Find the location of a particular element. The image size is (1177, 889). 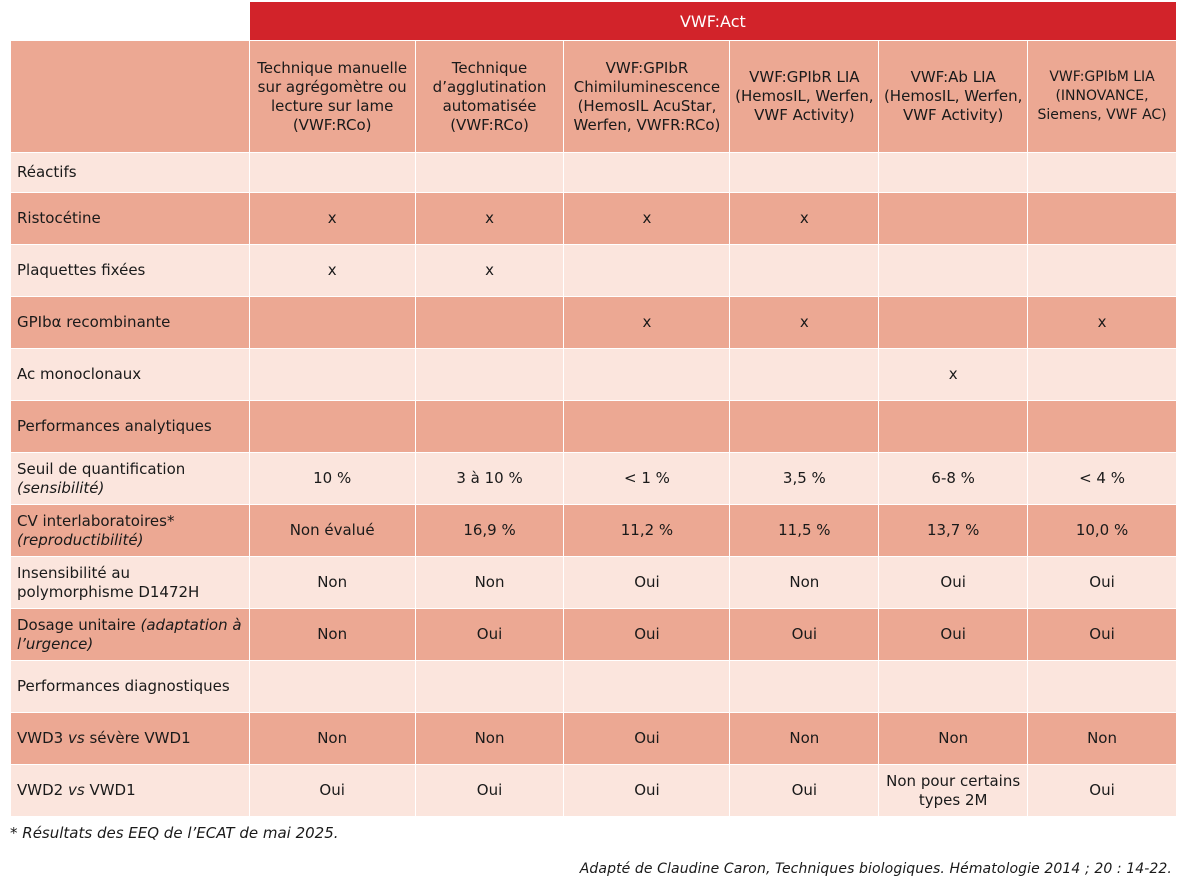

row-label: Dosage unitaire (adaptation à l’urgence) is located at coordinates (130, 634).